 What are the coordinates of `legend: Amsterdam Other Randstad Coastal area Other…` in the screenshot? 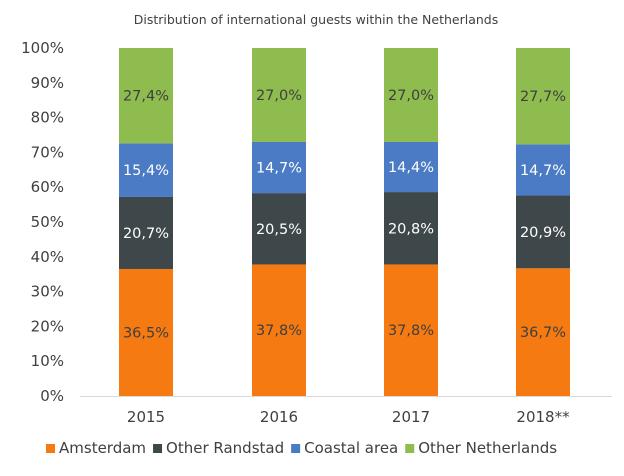 It's located at (301, 448).